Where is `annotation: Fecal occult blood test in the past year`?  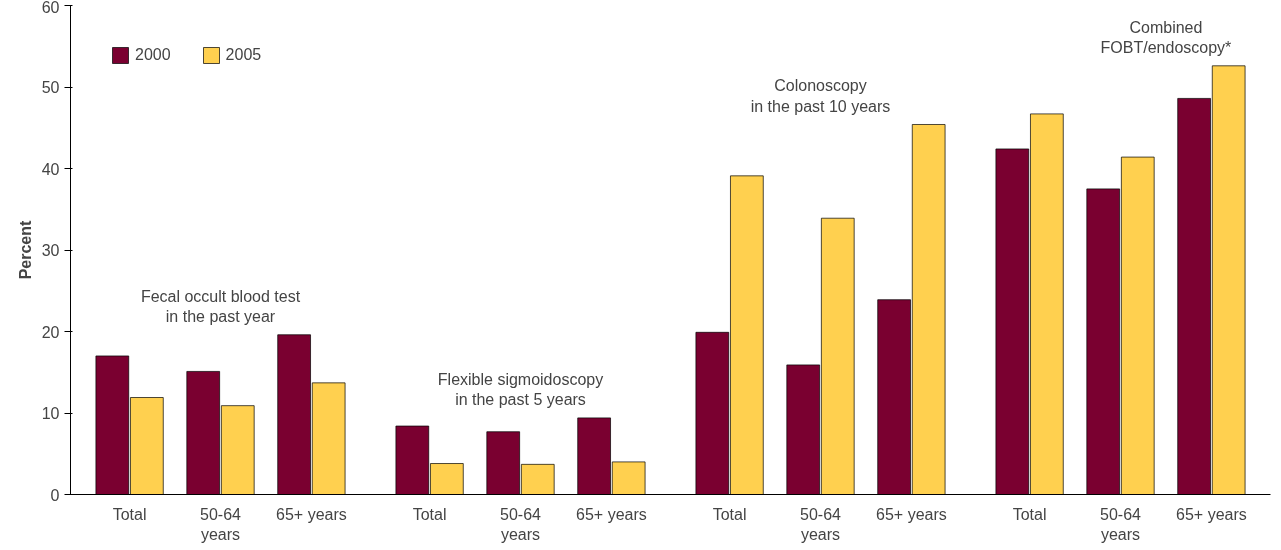 annotation: Fecal occult blood test in the past year is located at coordinates (220, 306).